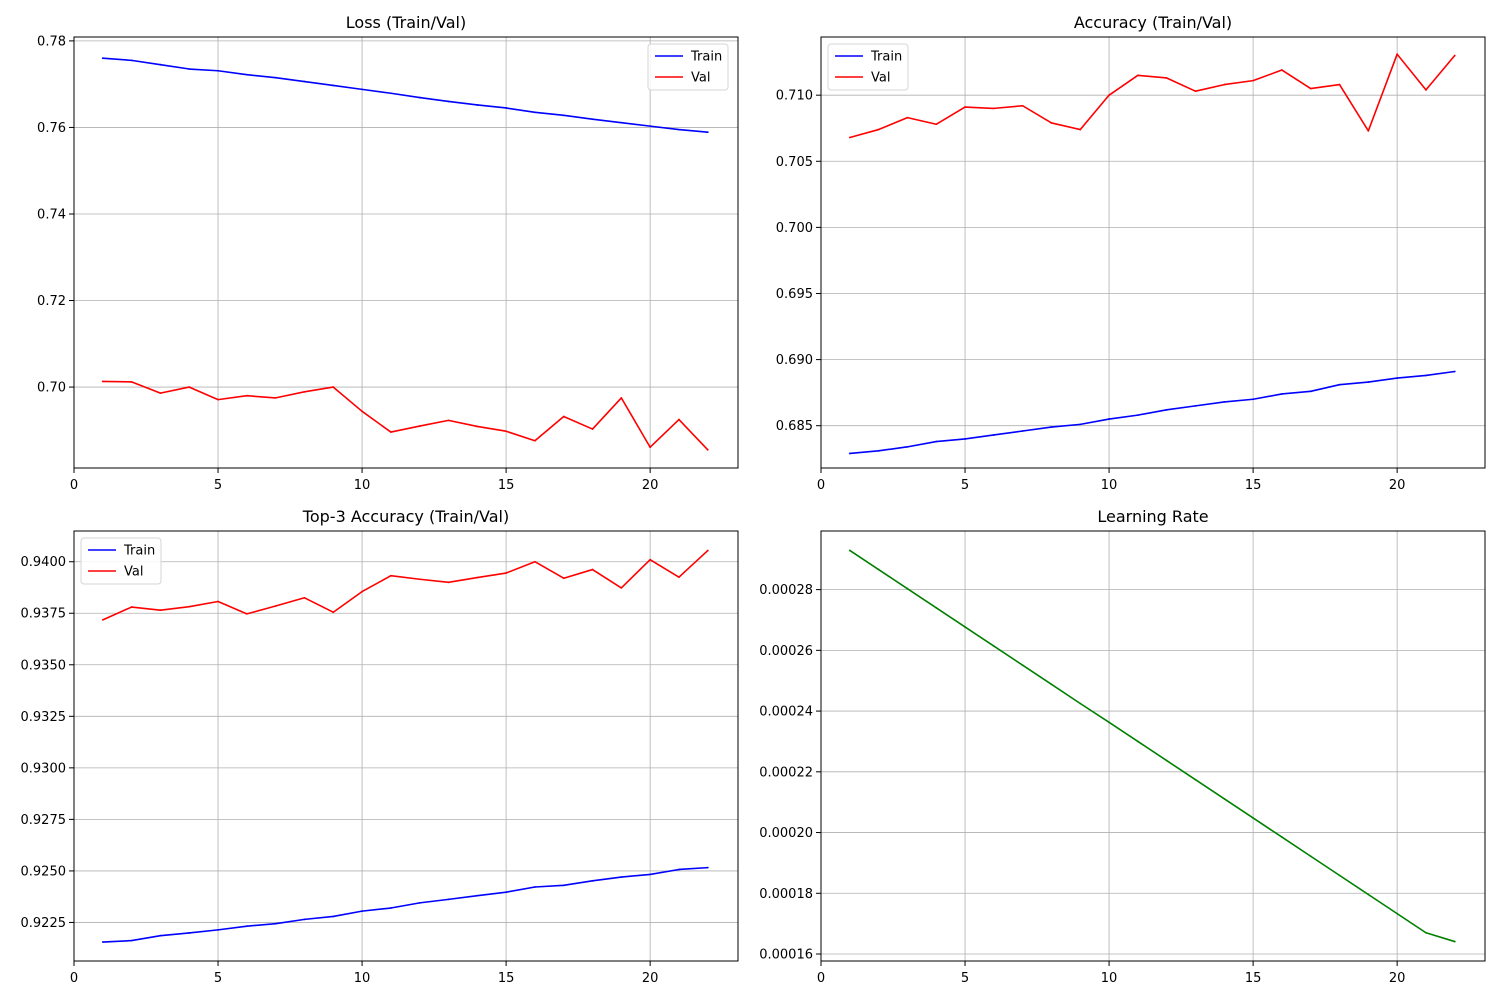 The width and height of the screenshot is (1500, 1004). What do you see at coordinates (405, 95) in the screenshot?
I see `series-line-train` at bounding box center [405, 95].